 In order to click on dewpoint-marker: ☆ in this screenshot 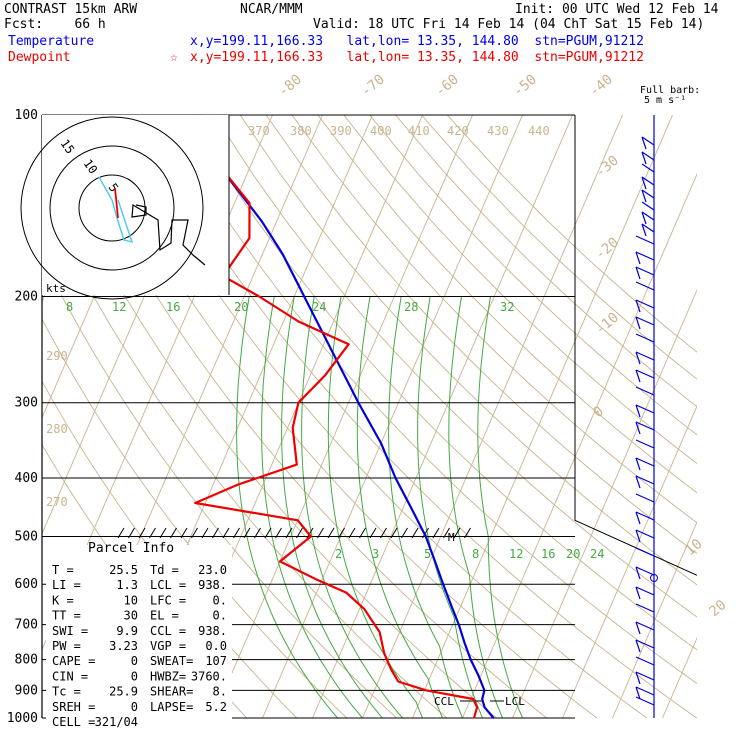, I will do `click(174, 57)`.